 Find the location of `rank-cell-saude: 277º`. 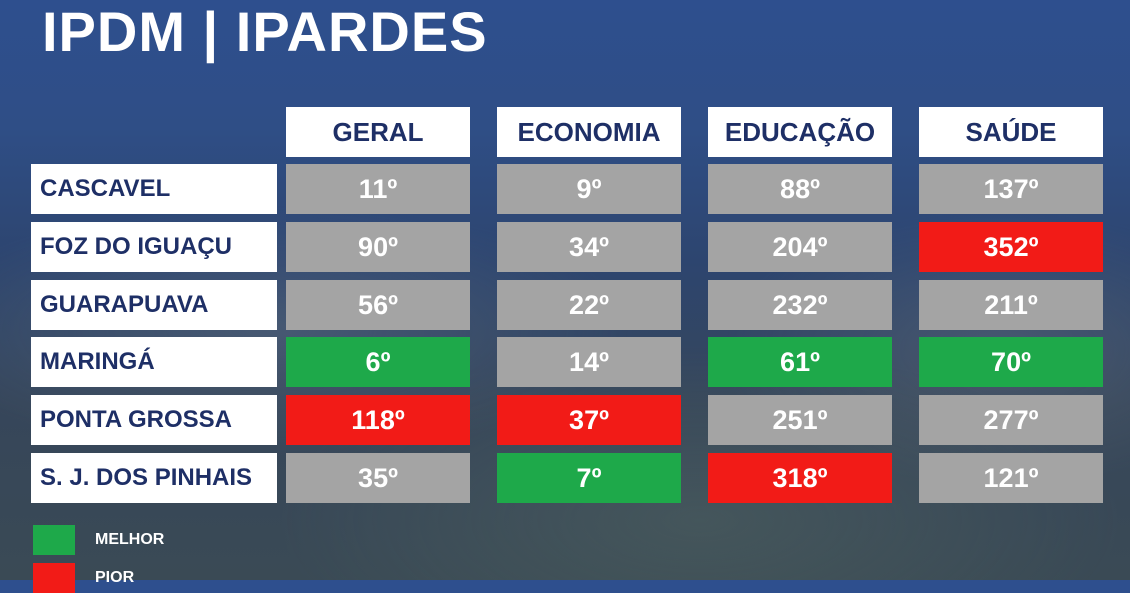

rank-cell-saude: 277º is located at coordinates (1011, 420).